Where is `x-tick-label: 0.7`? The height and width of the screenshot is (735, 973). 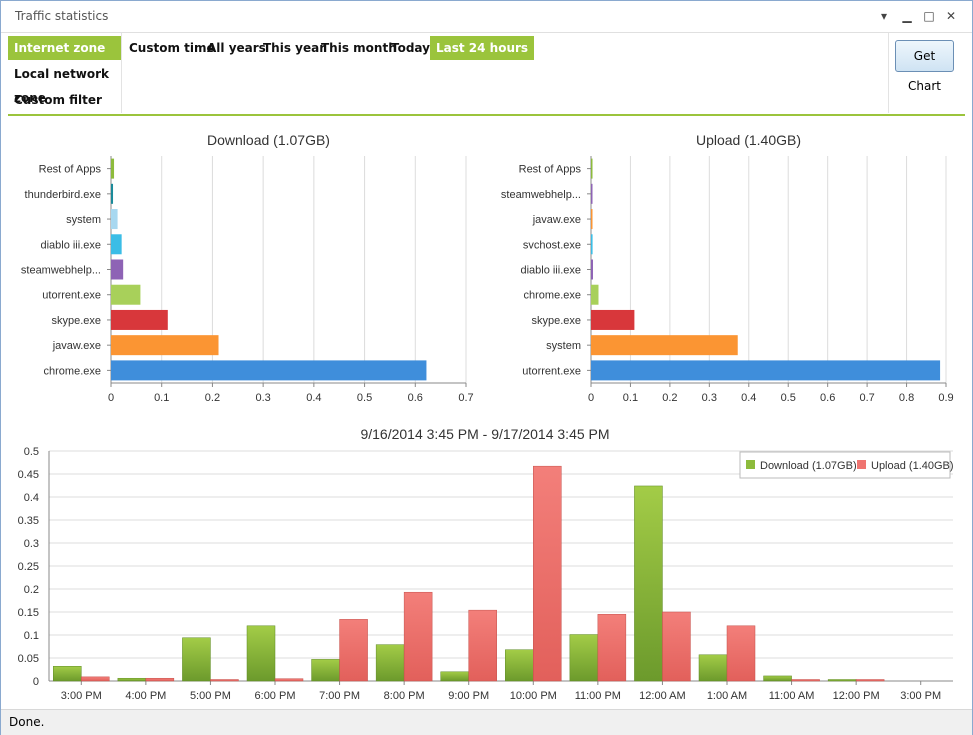
x-tick-label: 0.7 is located at coordinates (866, 398).